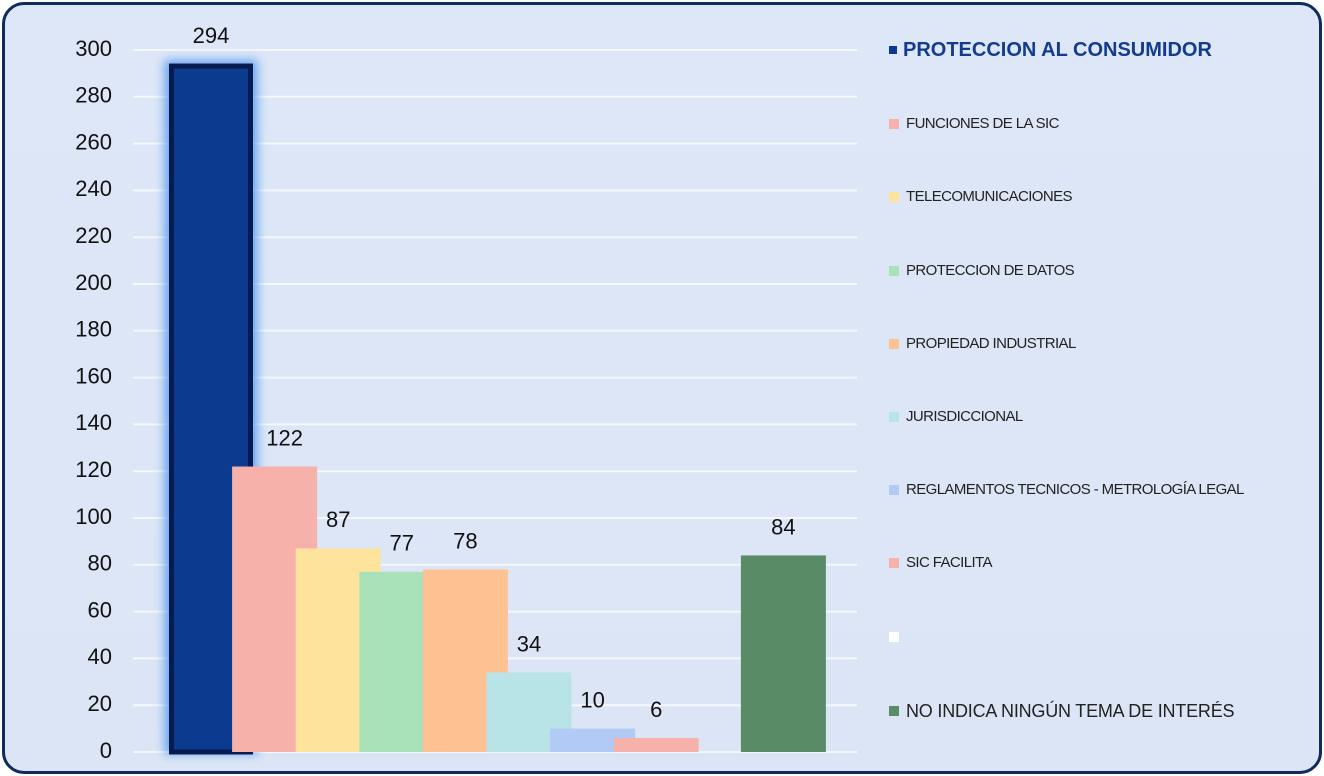 This screenshot has height=776, width=1324. What do you see at coordinates (1098, 343) in the screenshot?
I see `legend-item: PROPIEDAD INDUSTRIAL` at bounding box center [1098, 343].